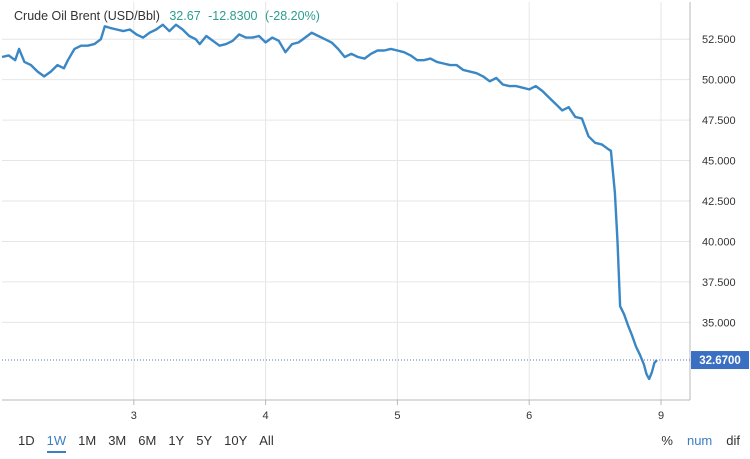  What do you see at coordinates (176, 440) in the screenshot?
I see `range-option-1y: 1Y` at bounding box center [176, 440].